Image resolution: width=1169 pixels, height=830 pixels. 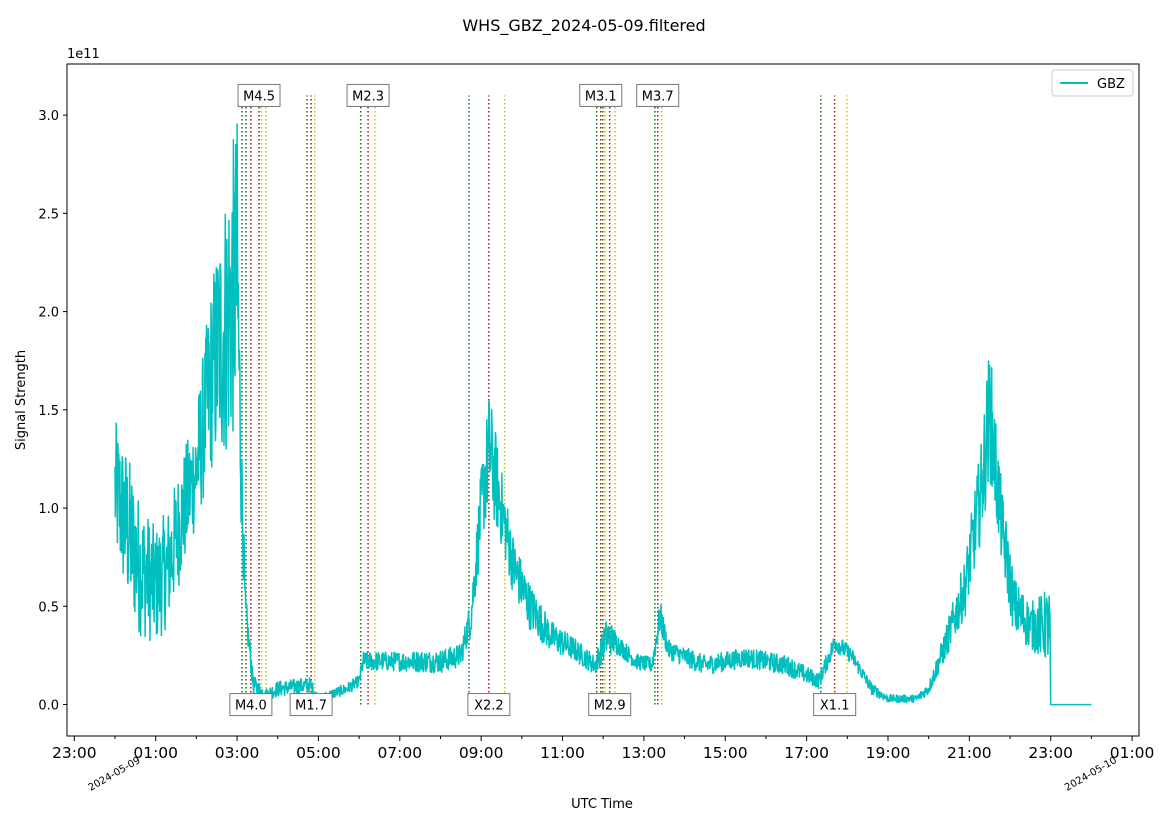 What do you see at coordinates (399, 753) in the screenshot?
I see `x-tick-label: 07:00` at bounding box center [399, 753].